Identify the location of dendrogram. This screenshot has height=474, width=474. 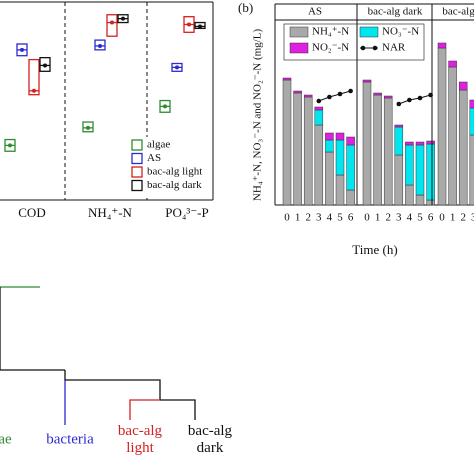
(98, 355).